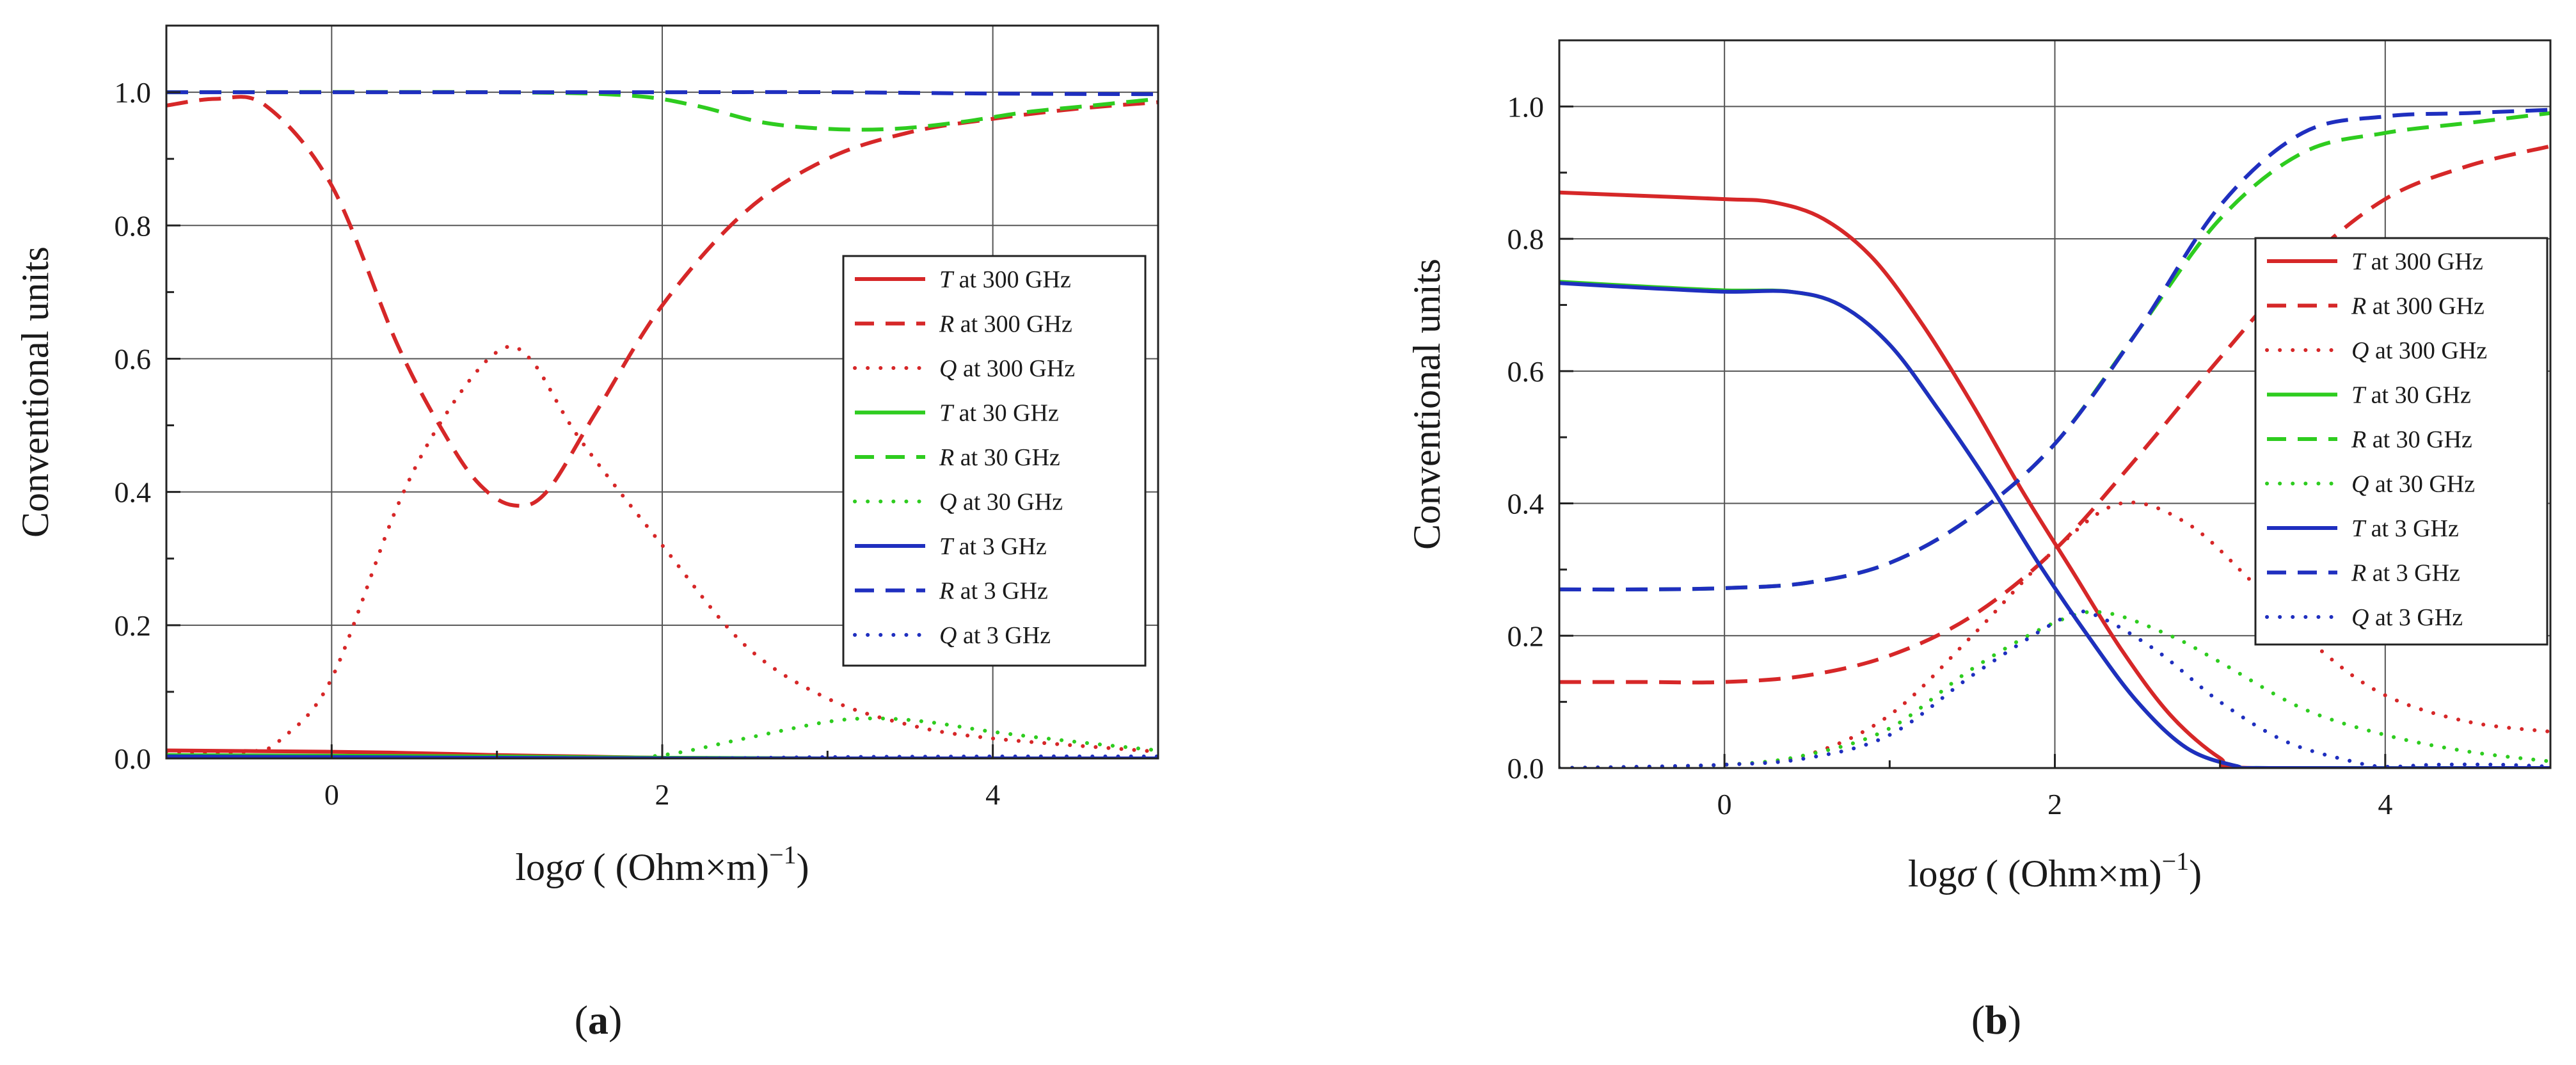  I want to click on legend-entry: R at 3 GHz, so click(994, 591).